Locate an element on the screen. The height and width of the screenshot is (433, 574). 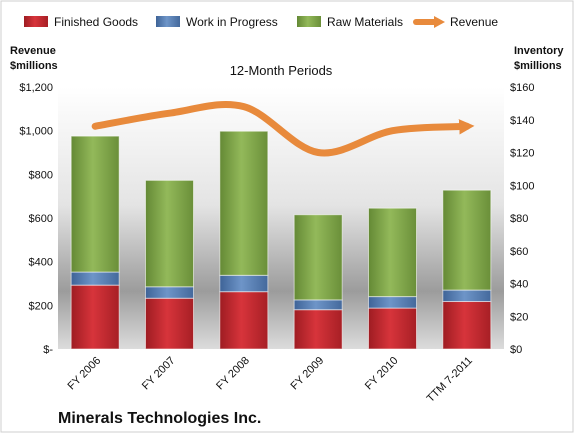
right-tick-label: $160 is located at coordinates (522, 88).